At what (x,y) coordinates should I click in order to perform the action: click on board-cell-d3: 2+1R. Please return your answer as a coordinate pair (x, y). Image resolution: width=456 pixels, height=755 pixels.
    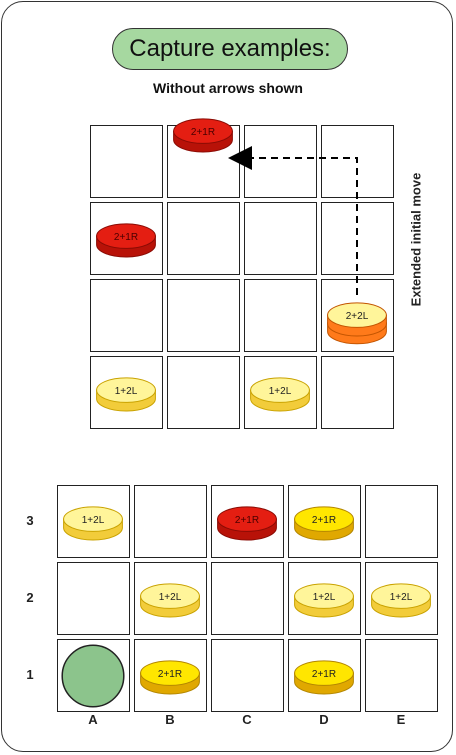
    Looking at the image, I should click on (324, 521).